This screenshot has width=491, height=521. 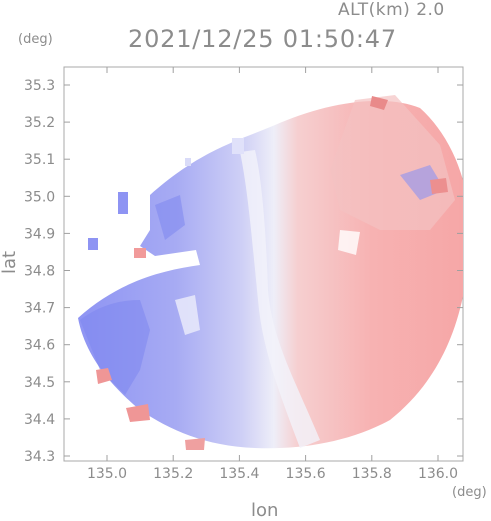 I want to click on y-tick-label: 35.2, so click(x=39, y=123).